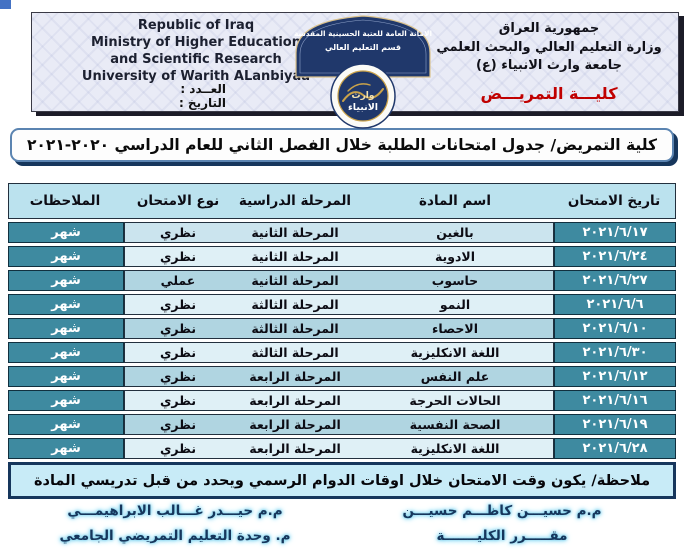 The width and height of the screenshot is (687, 558). Describe the element at coordinates (455, 201) in the screenshot. I see `column-header-subject: اسم المادة` at that location.